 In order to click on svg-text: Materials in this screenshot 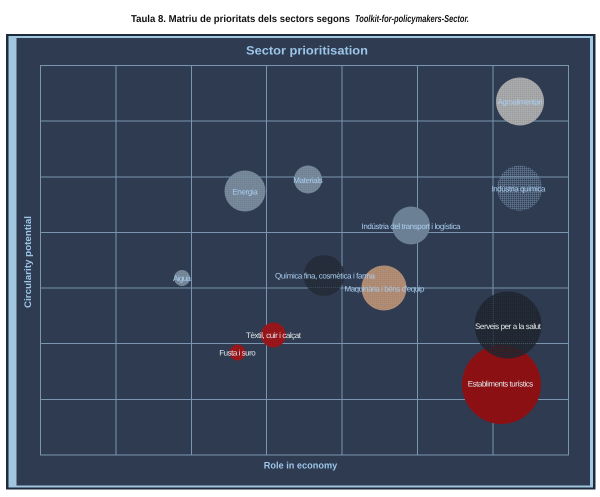, I will do `click(308, 180)`.